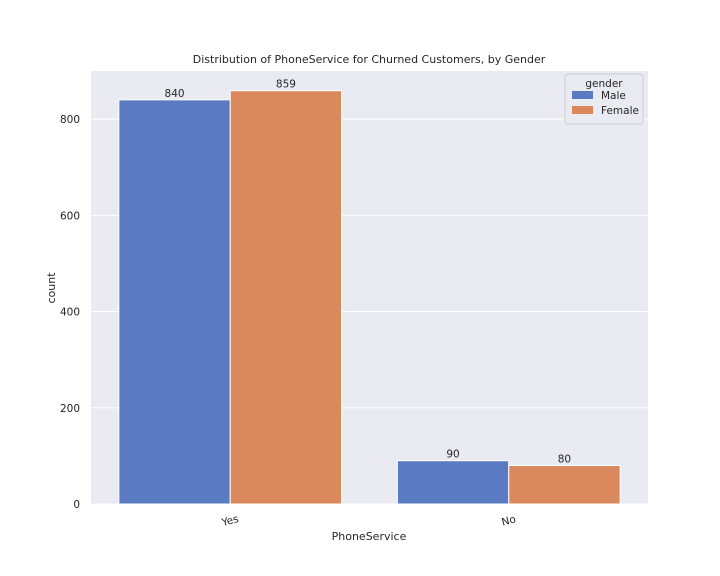 This screenshot has height=576, width=720. I want to click on legend-label-male: Male, so click(613, 96).